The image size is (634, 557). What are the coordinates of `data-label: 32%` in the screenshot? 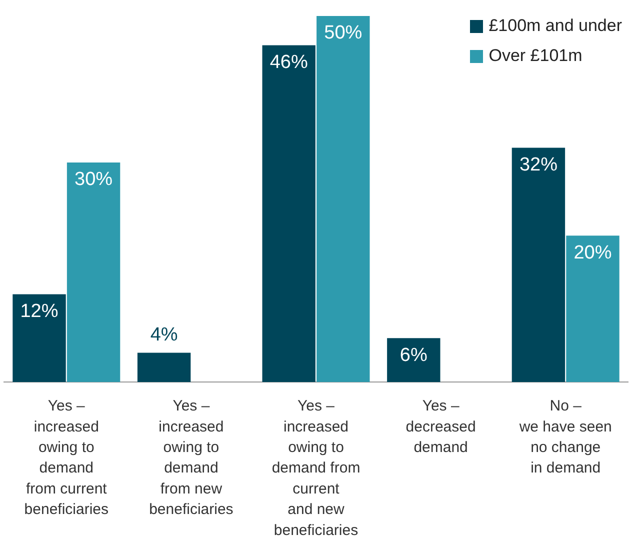 It's located at (538, 165).